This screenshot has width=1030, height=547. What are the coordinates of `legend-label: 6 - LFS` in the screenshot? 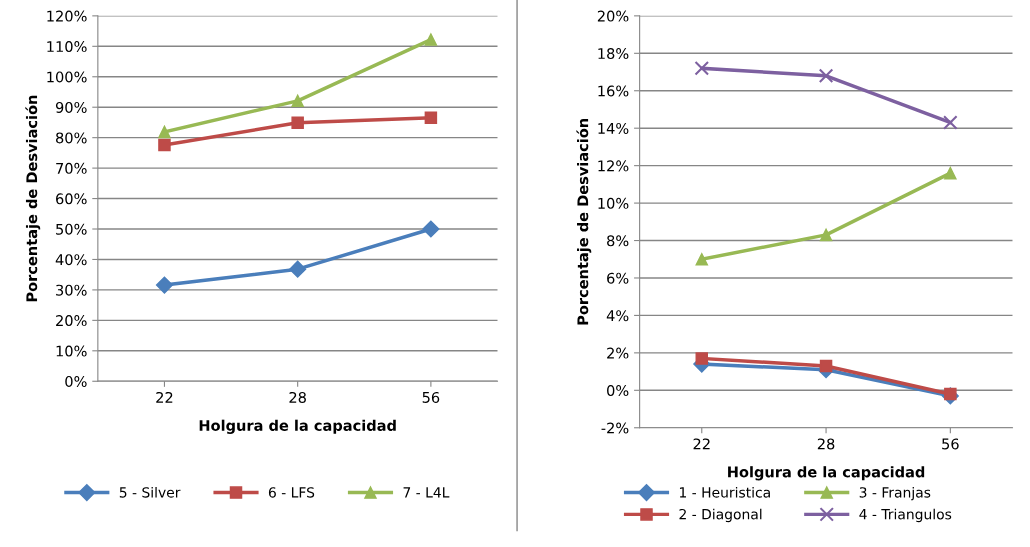 It's located at (291, 492).